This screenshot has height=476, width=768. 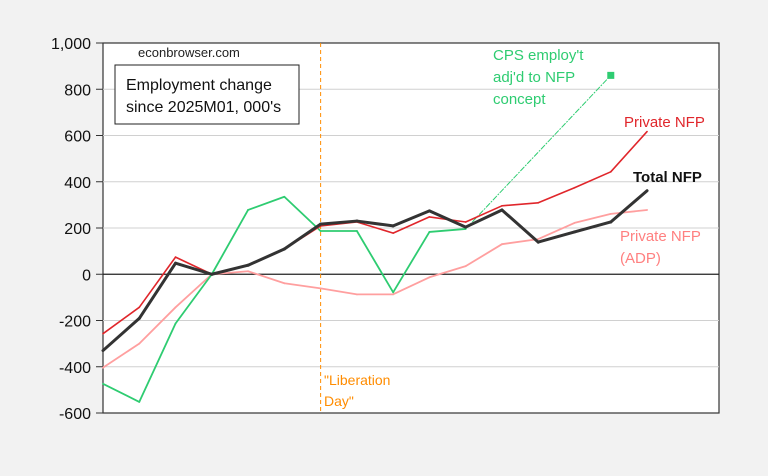 What do you see at coordinates (519, 99) in the screenshot?
I see `series-label-line: concept` at bounding box center [519, 99].